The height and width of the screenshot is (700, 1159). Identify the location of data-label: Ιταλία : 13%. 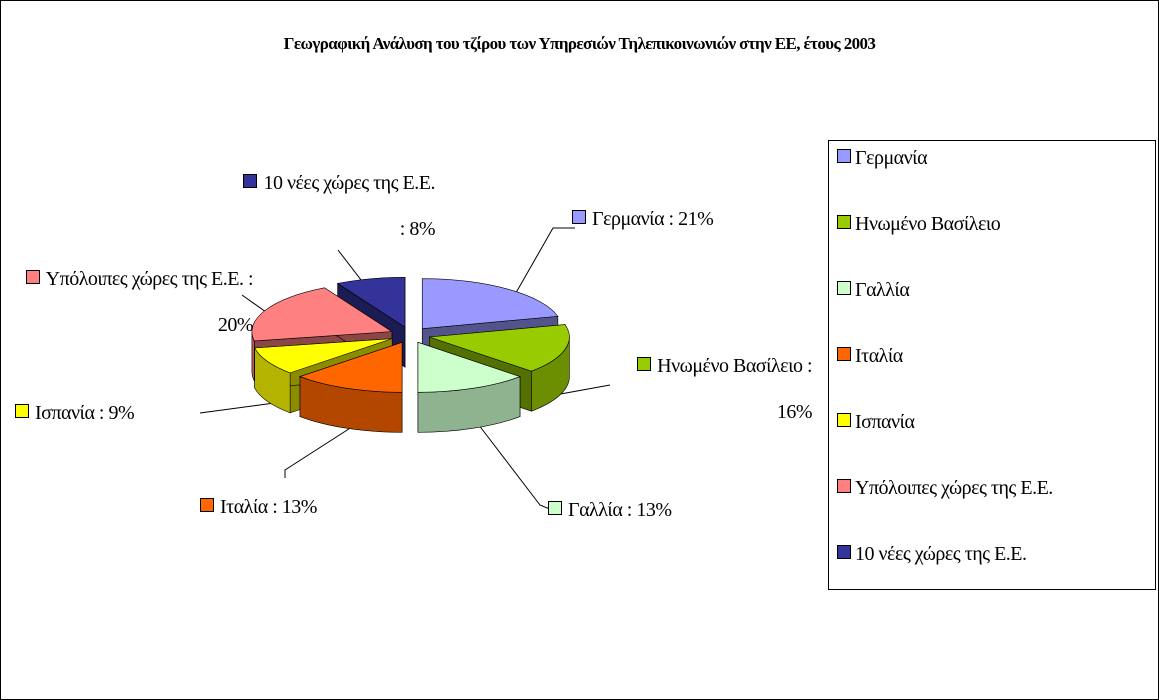
(300, 507).